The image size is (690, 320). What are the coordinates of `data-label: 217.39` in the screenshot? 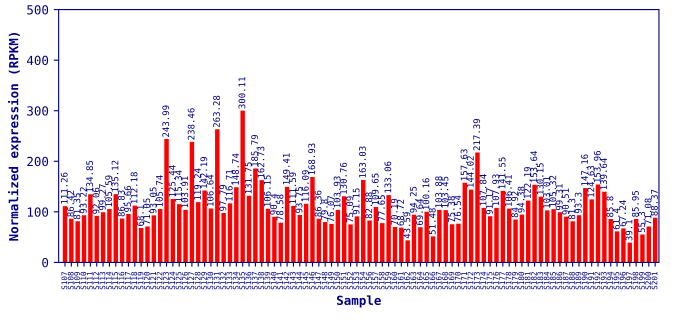 It's located at (476, 134).